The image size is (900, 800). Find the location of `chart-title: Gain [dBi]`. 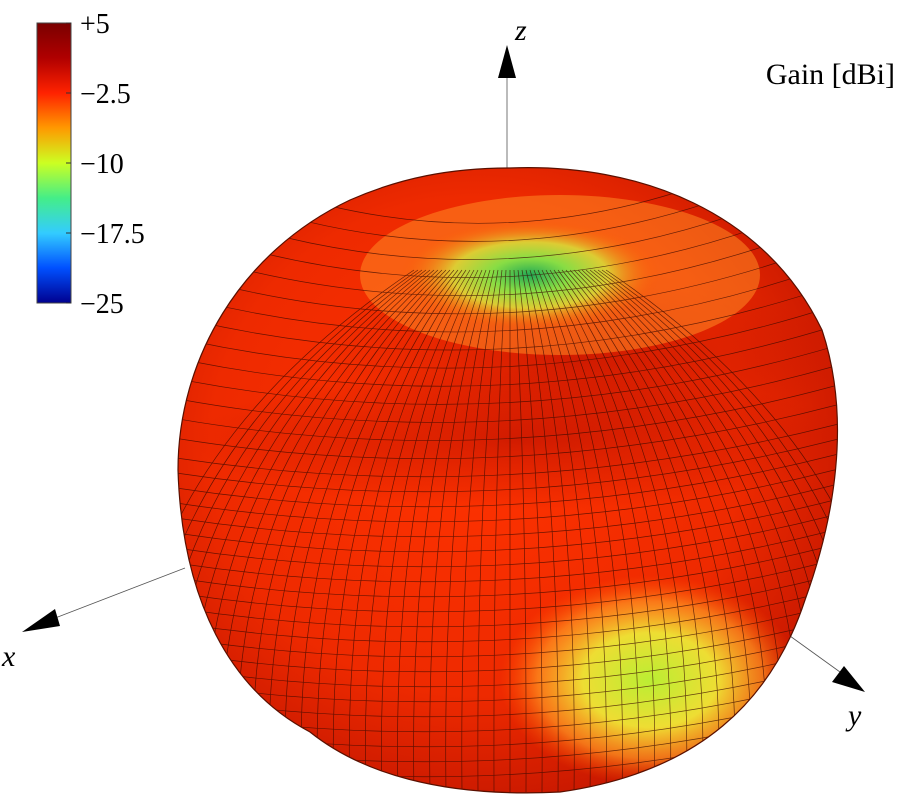

chart-title: Gain [dBi] is located at coordinates (830, 74).